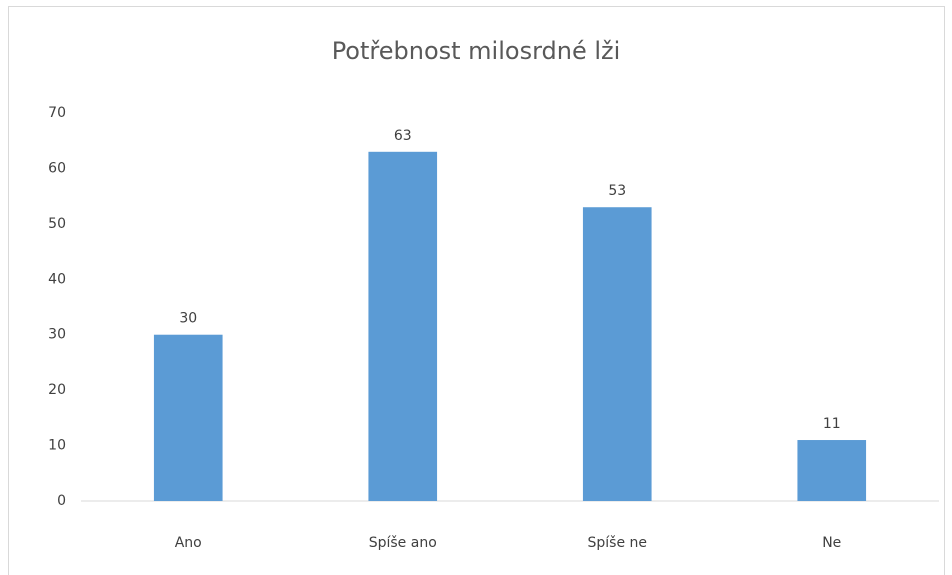  Describe the element at coordinates (832, 424) in the screenshot. I see `data-label: 11` at that location.